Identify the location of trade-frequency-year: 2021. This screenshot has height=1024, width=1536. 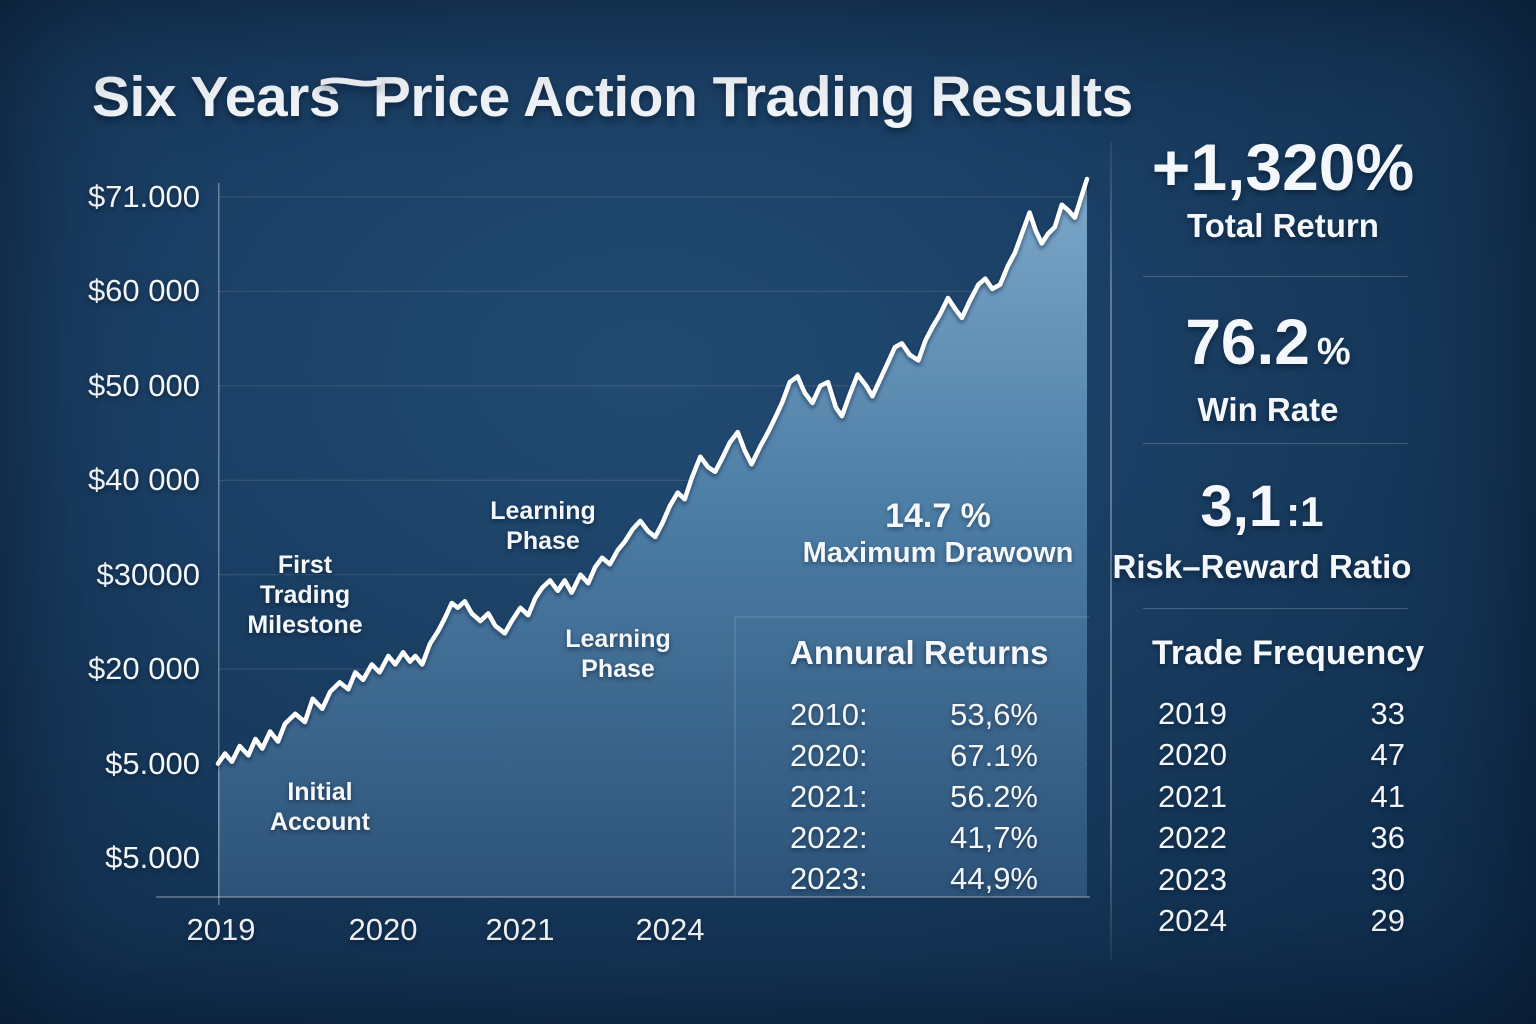
(1192, 796).